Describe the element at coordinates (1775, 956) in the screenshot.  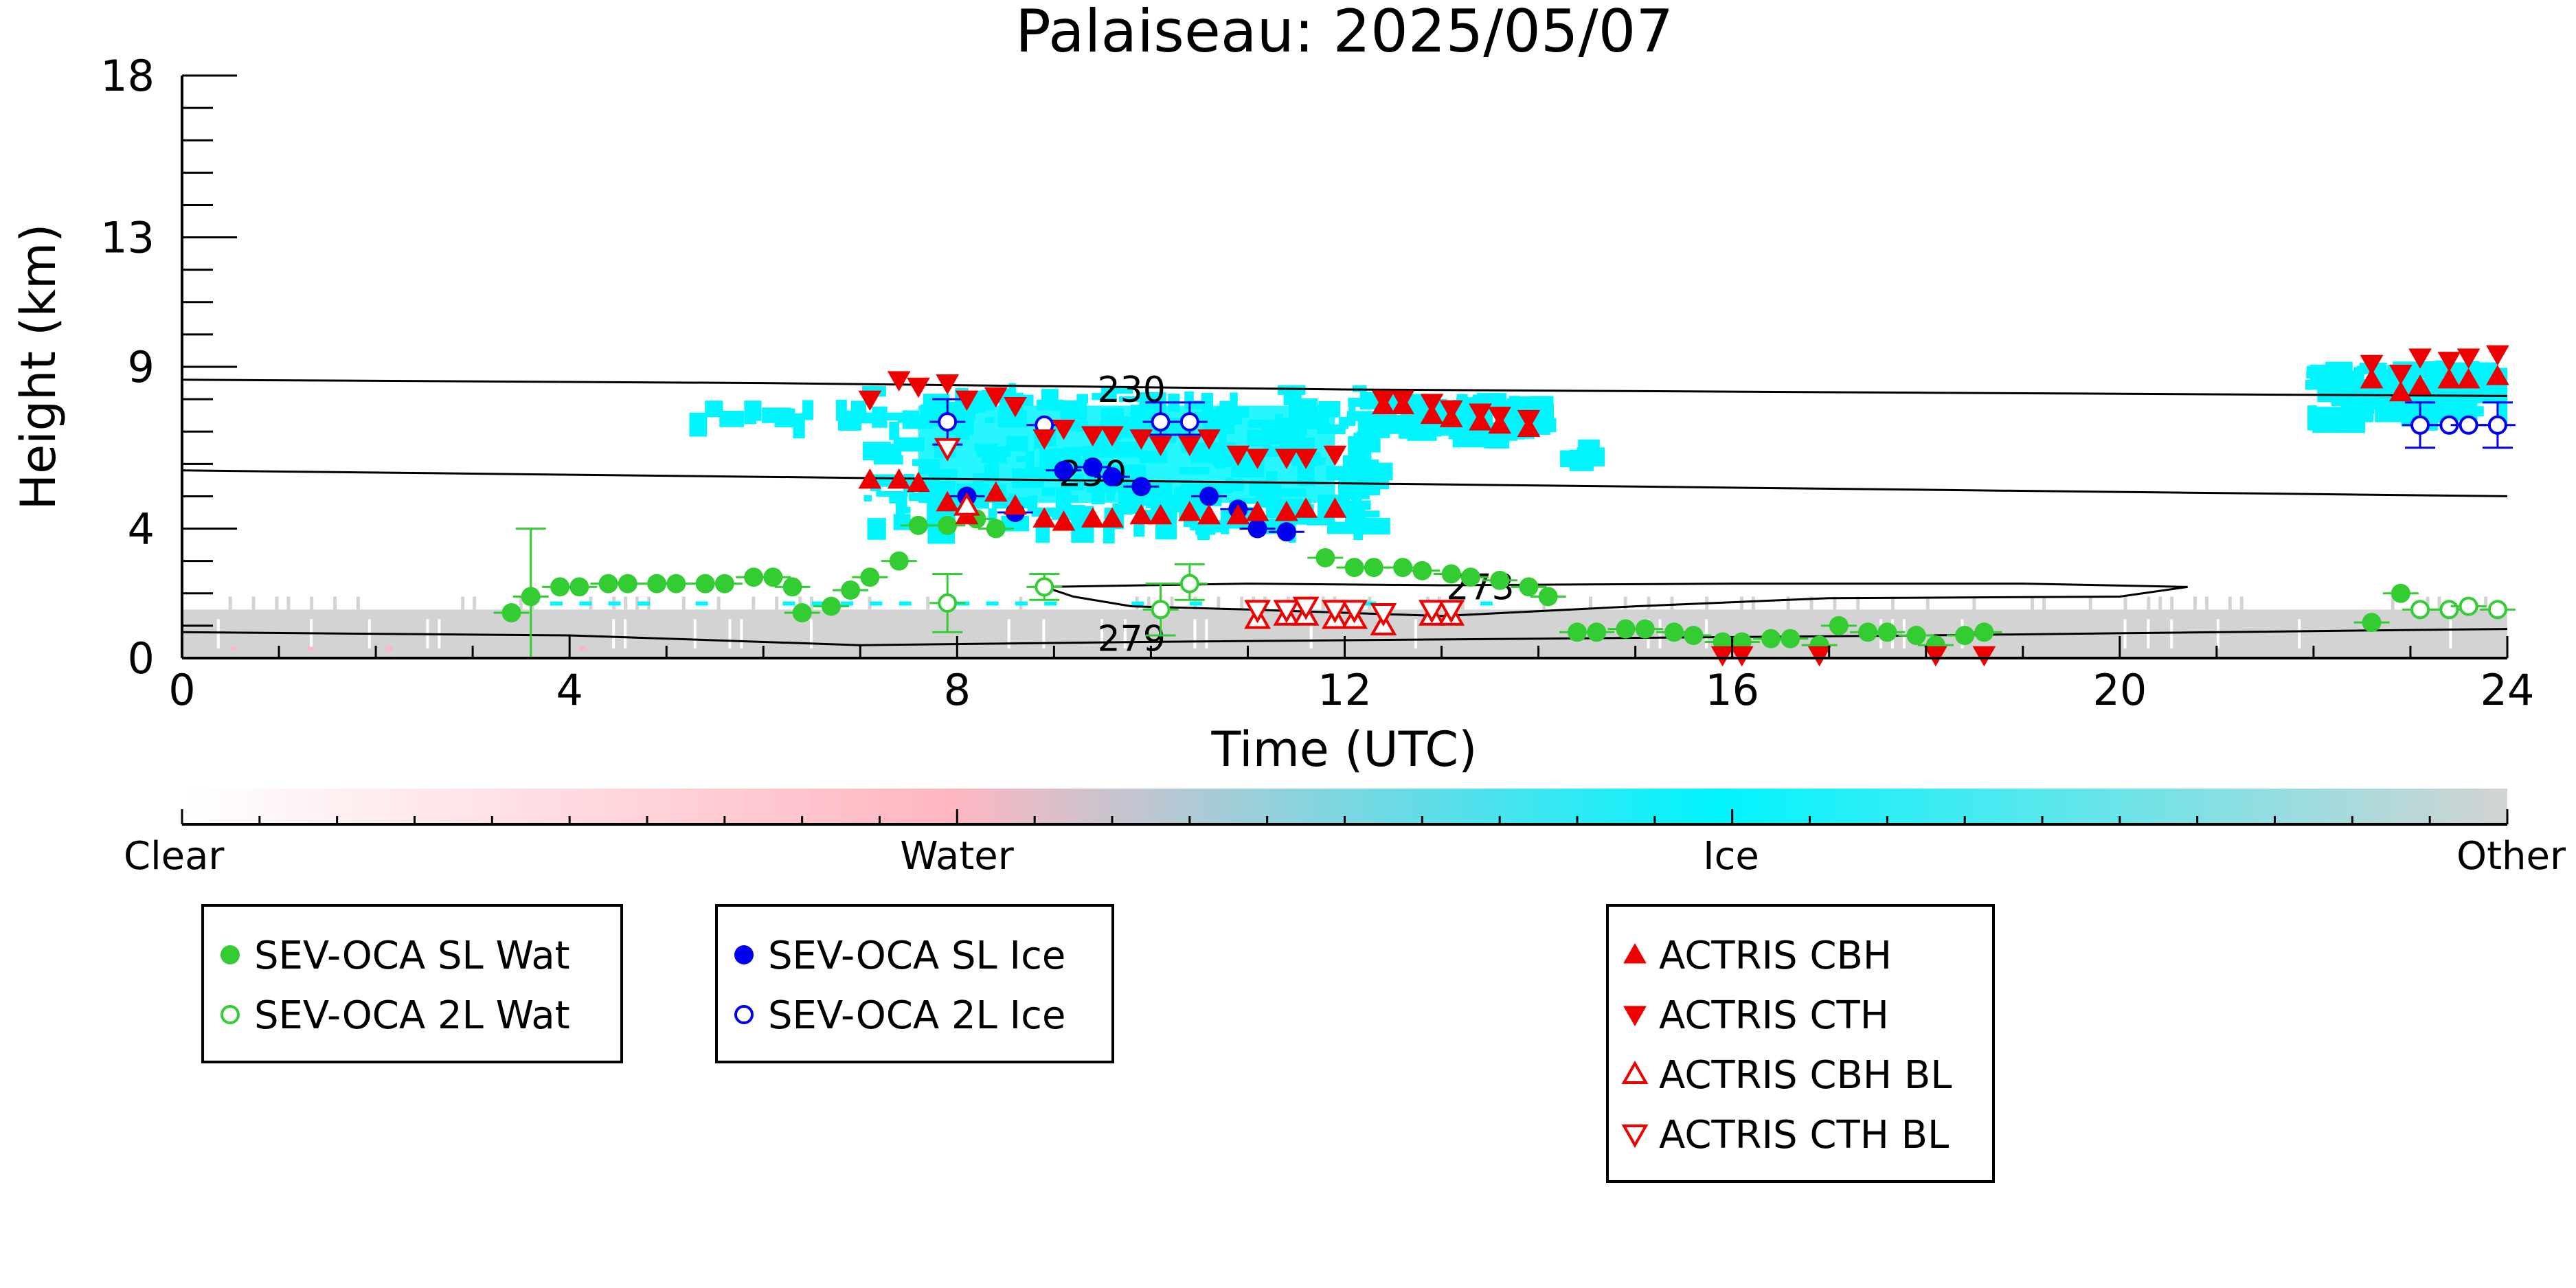
I see `legend-entry: ACTRIS CBH` at that location.